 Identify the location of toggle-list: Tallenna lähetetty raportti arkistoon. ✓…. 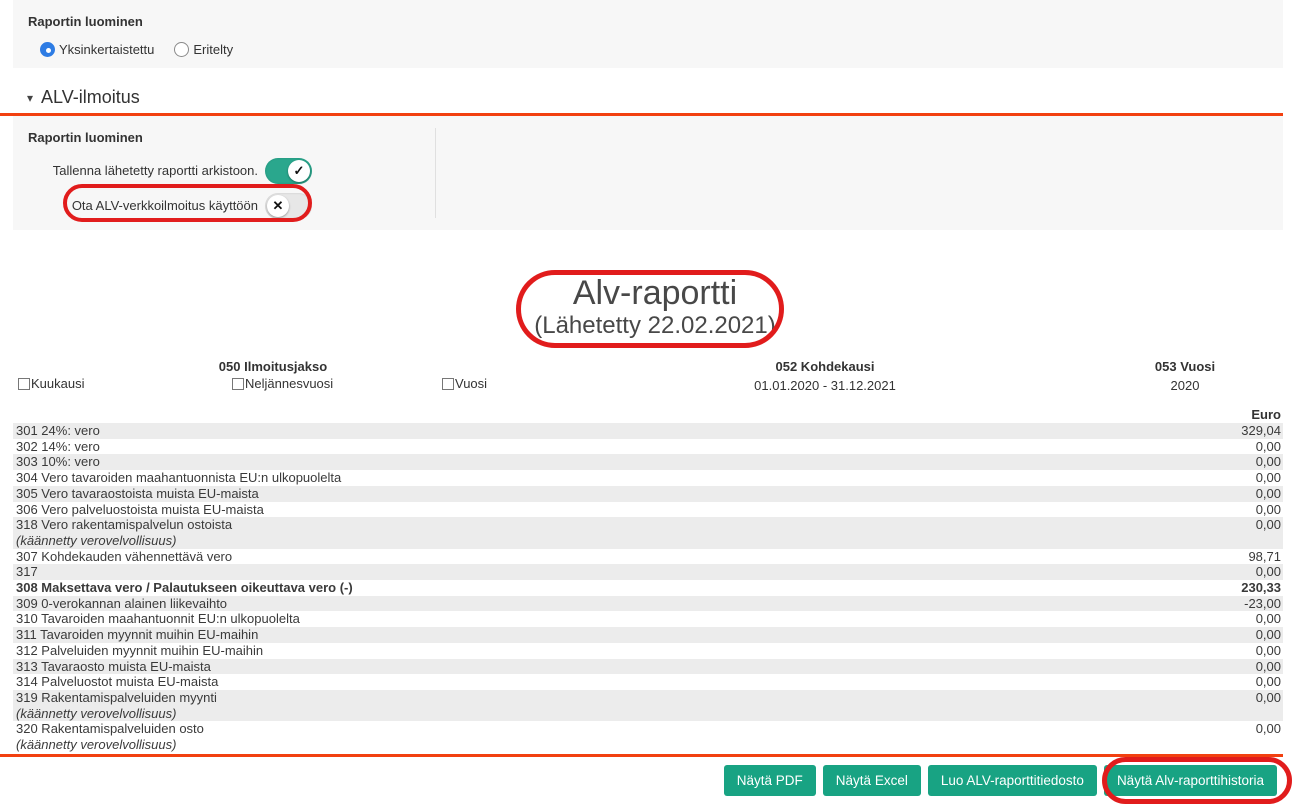
(170, 188).